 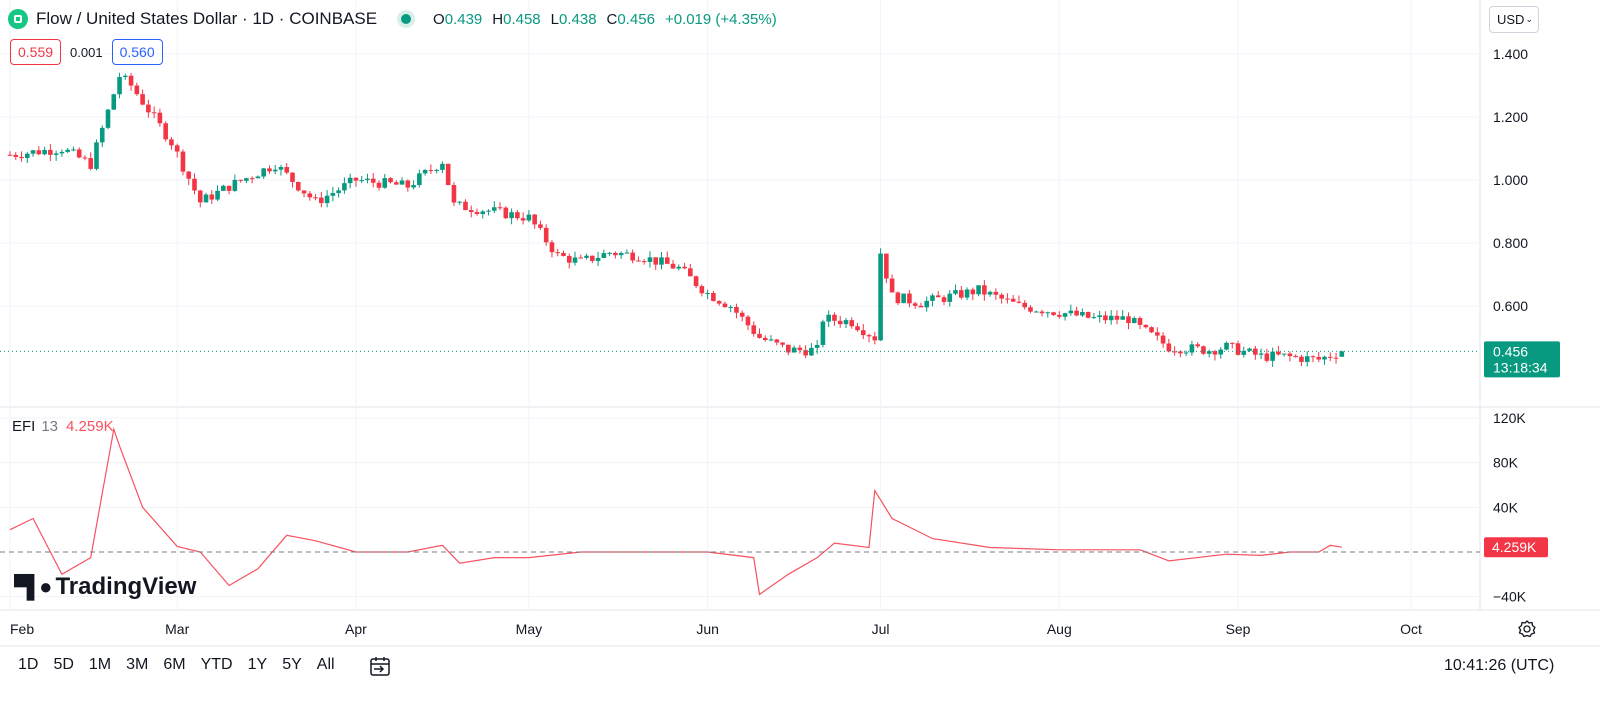 I want to click on x-tick-label: Jul, so click(x=881, y=629).